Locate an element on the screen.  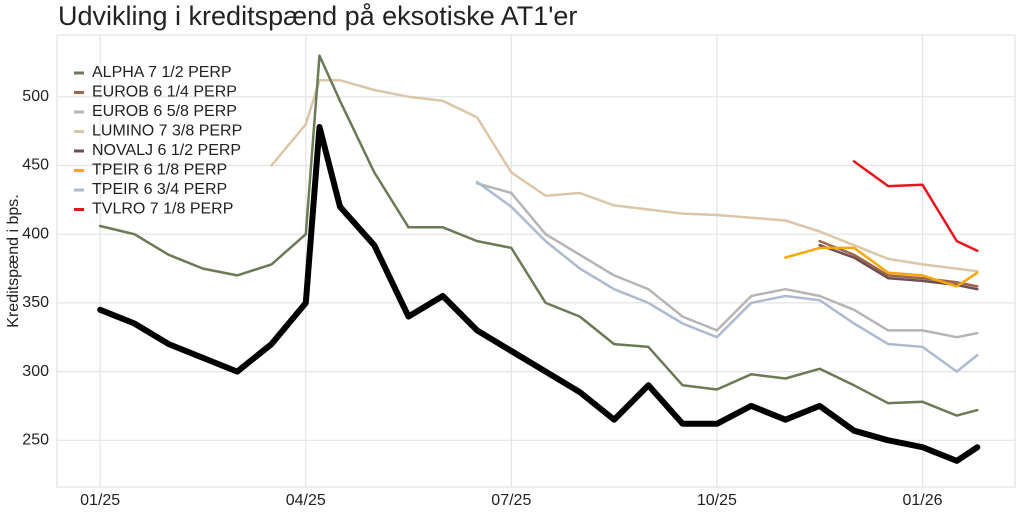
x-tick-label: 10/25 is located at coordinates (717, 500).